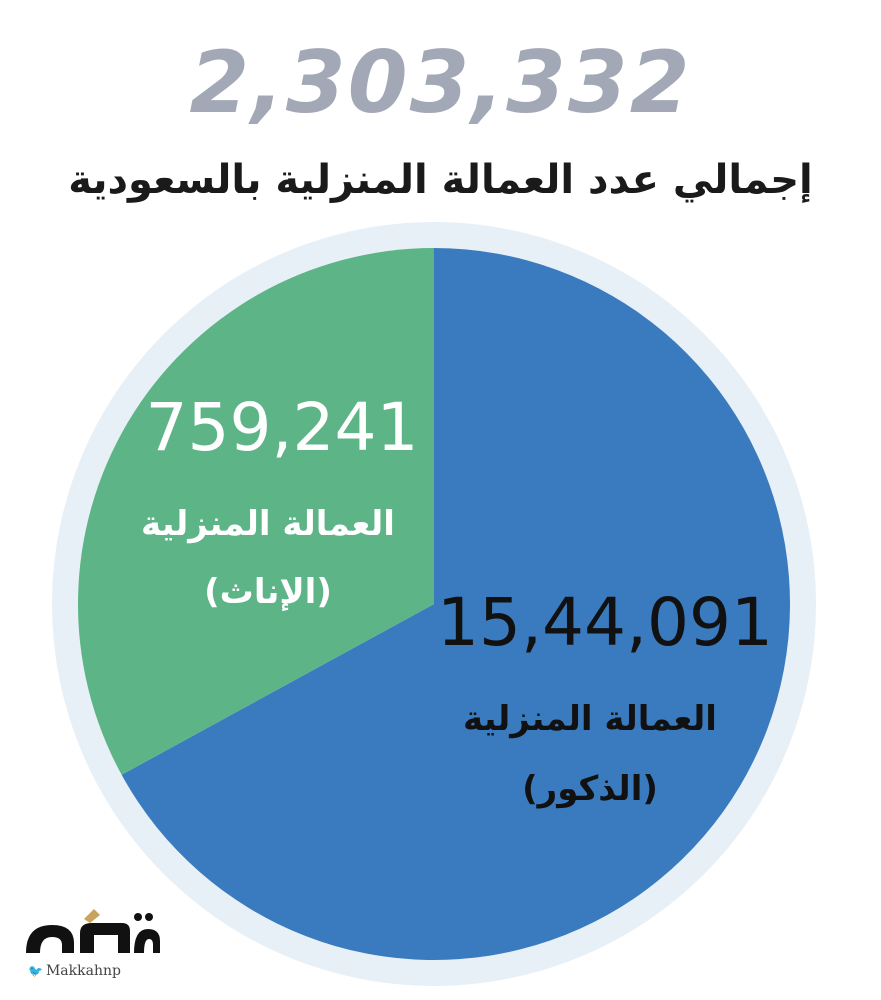  What do you see at coordinates (590, 789) in the screenshot?
I see `slice-gender-label-0: (الذكور)` at bounding box center [590, 789].